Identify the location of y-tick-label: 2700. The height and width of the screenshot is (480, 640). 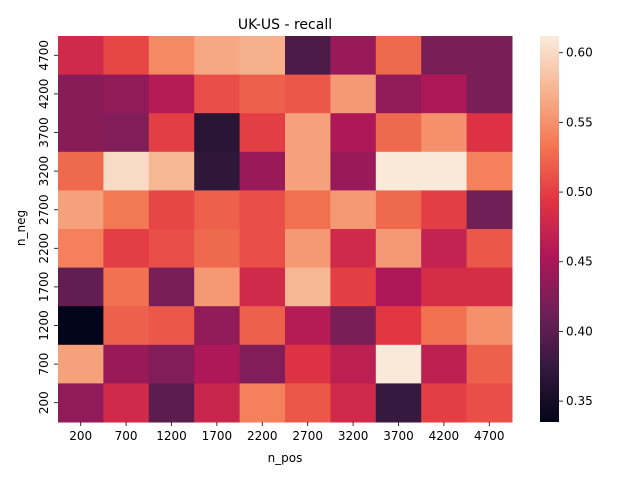
(44, 209).